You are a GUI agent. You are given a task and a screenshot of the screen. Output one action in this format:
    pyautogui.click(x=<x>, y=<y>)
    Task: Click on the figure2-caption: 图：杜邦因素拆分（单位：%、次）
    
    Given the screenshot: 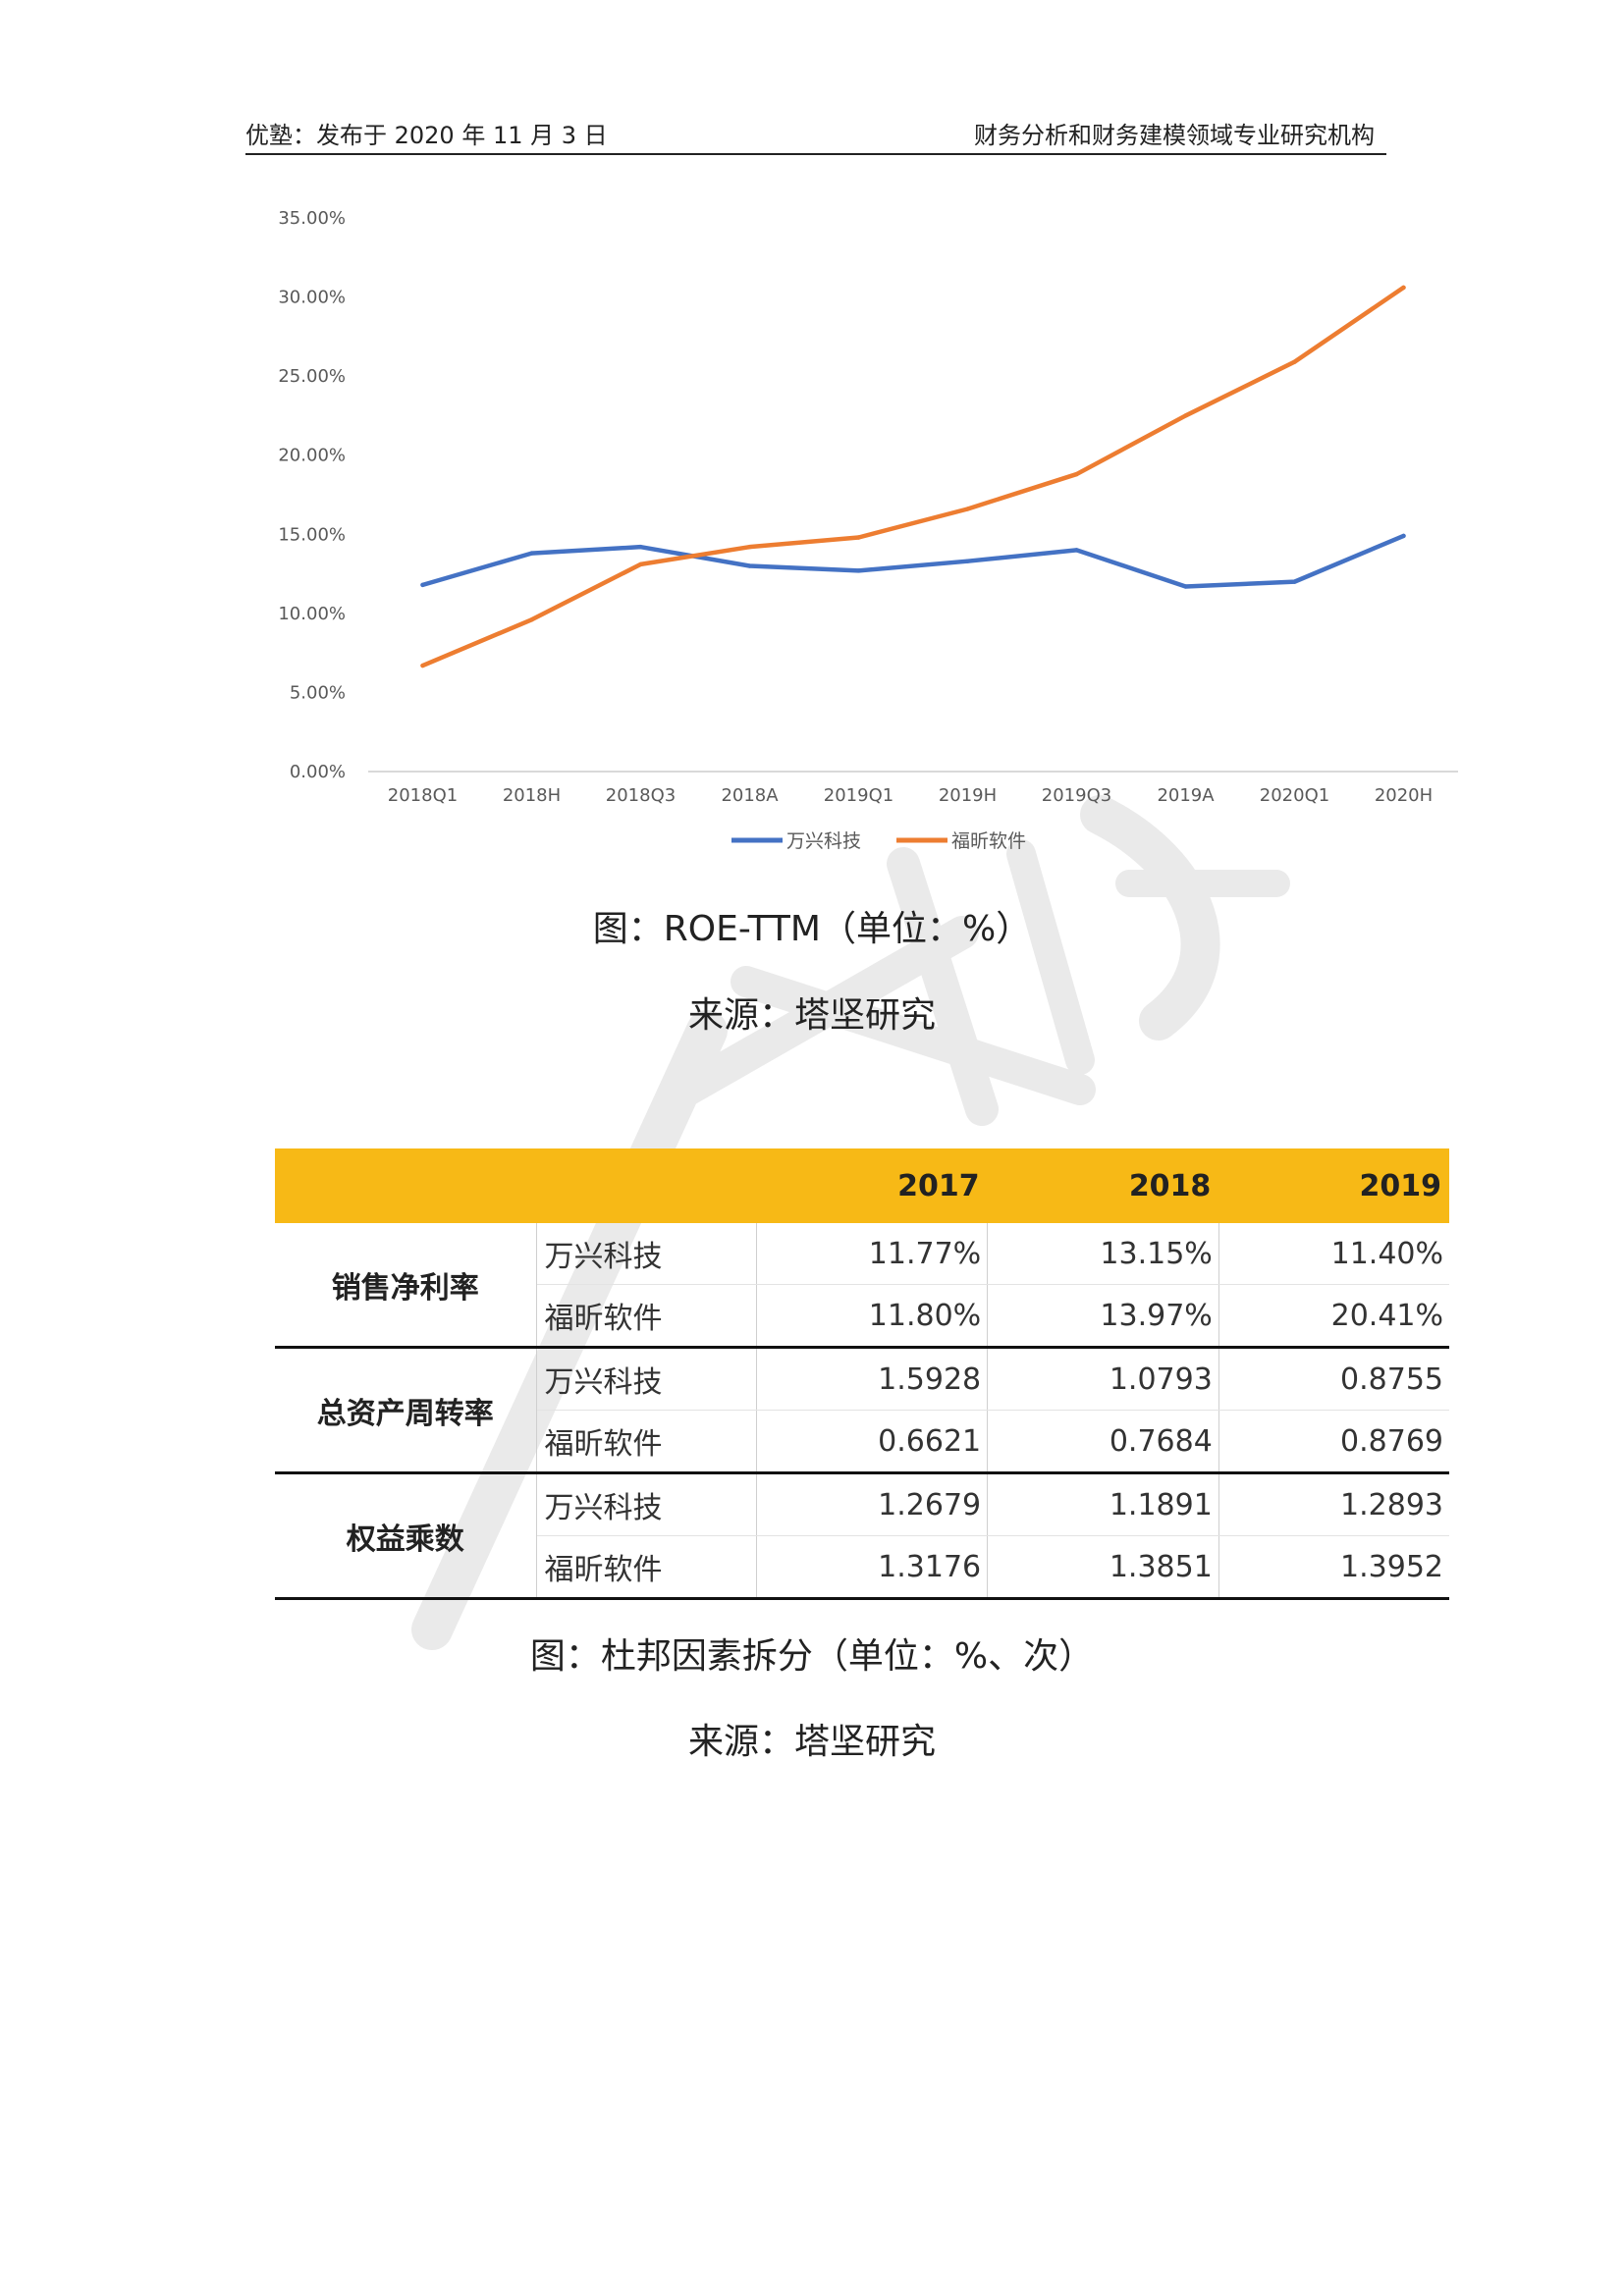 What is the action you would take?
    pyautogui.click(x=812, y=1656)
    